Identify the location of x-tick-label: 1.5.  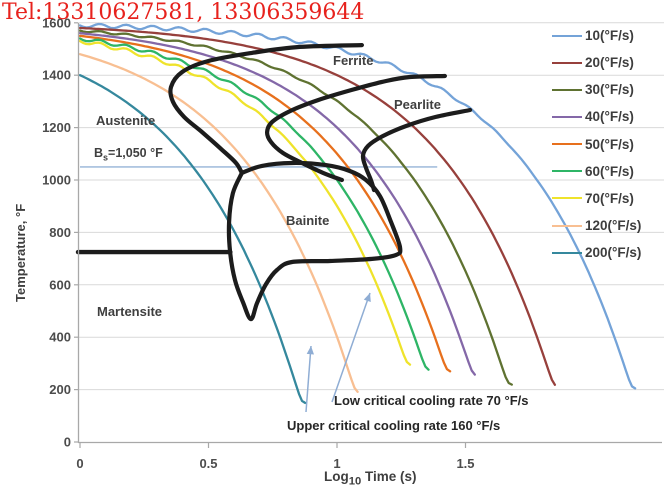
(465, 463).